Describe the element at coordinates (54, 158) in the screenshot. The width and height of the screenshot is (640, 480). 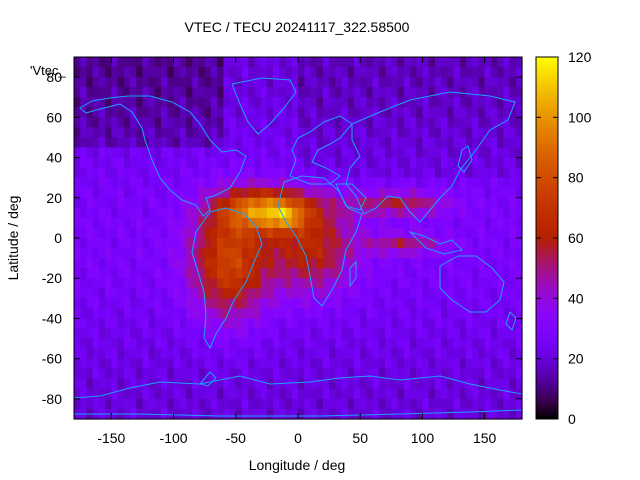
I see `y-tick-label: 40` at that location.